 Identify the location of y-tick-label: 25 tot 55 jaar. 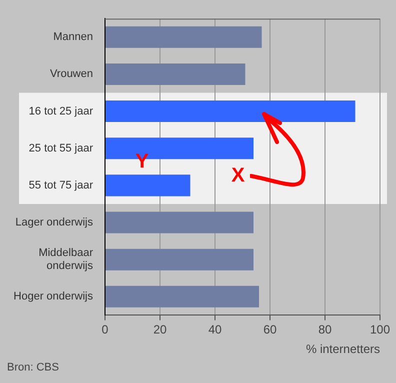
(61, 148).